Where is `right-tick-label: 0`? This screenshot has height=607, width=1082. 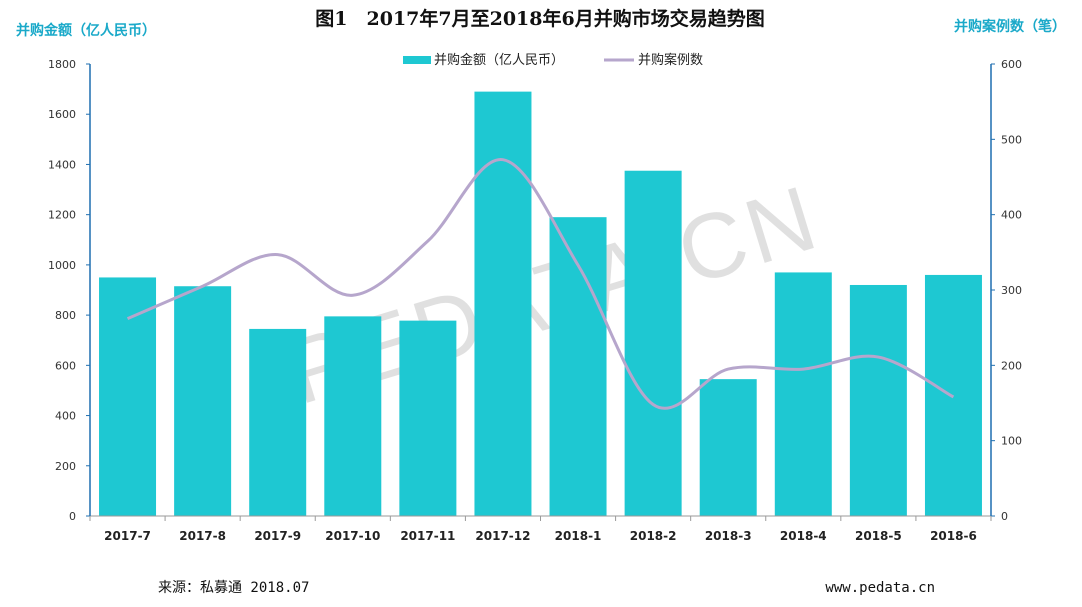 right-tick-label: 0 is located at coordinates (1004, 516).